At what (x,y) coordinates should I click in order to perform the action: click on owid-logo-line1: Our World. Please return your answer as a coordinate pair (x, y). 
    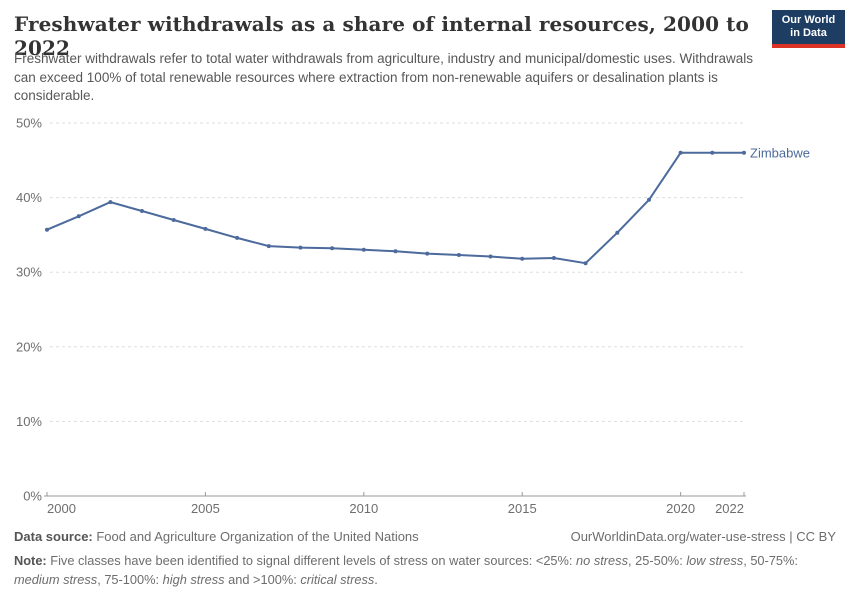
    Looking at the image, I should click on (808, 19).